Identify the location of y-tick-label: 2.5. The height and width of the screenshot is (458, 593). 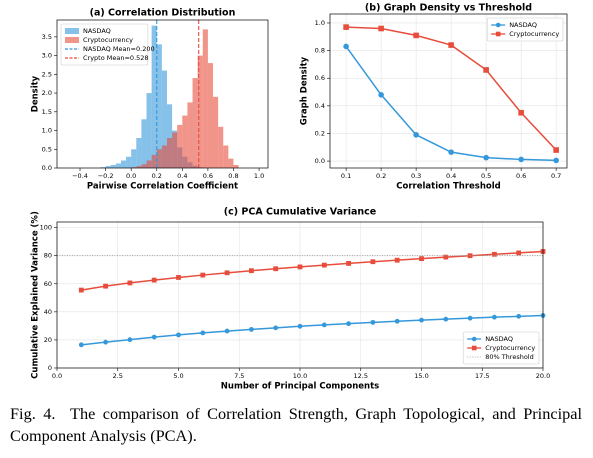
(47, 74).